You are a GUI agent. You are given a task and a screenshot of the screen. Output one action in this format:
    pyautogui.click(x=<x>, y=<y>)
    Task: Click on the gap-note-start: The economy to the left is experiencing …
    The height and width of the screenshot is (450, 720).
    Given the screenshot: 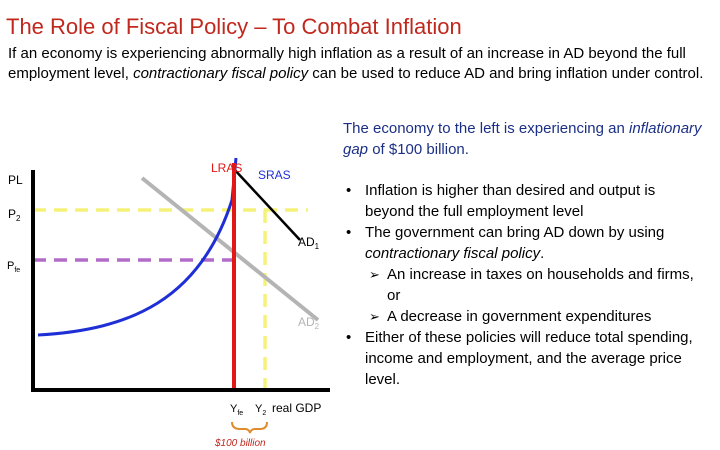 What is the action you would take?
    pyautogui.click(x=486, y=128)
    